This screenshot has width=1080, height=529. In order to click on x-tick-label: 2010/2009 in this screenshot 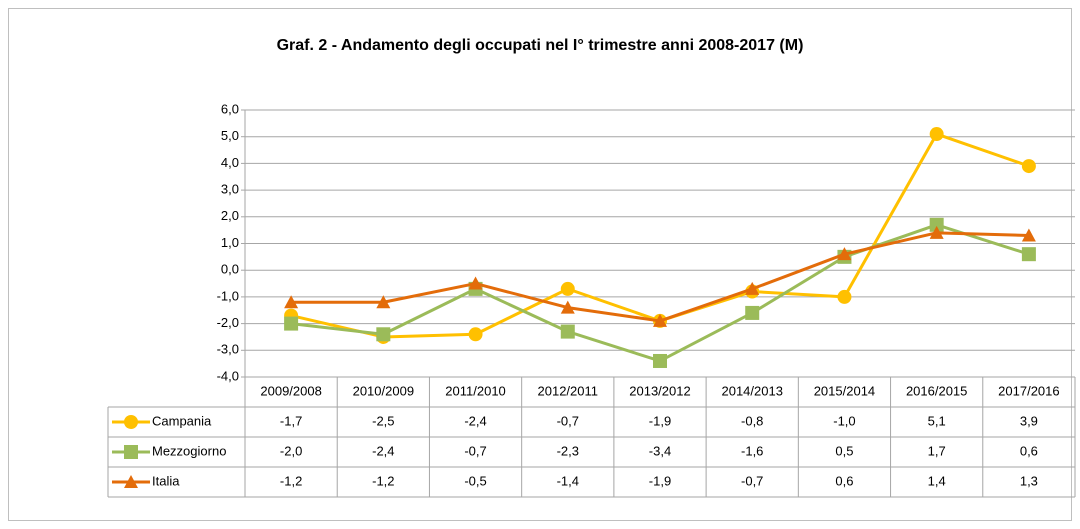, I will do `click(383, 390)`.